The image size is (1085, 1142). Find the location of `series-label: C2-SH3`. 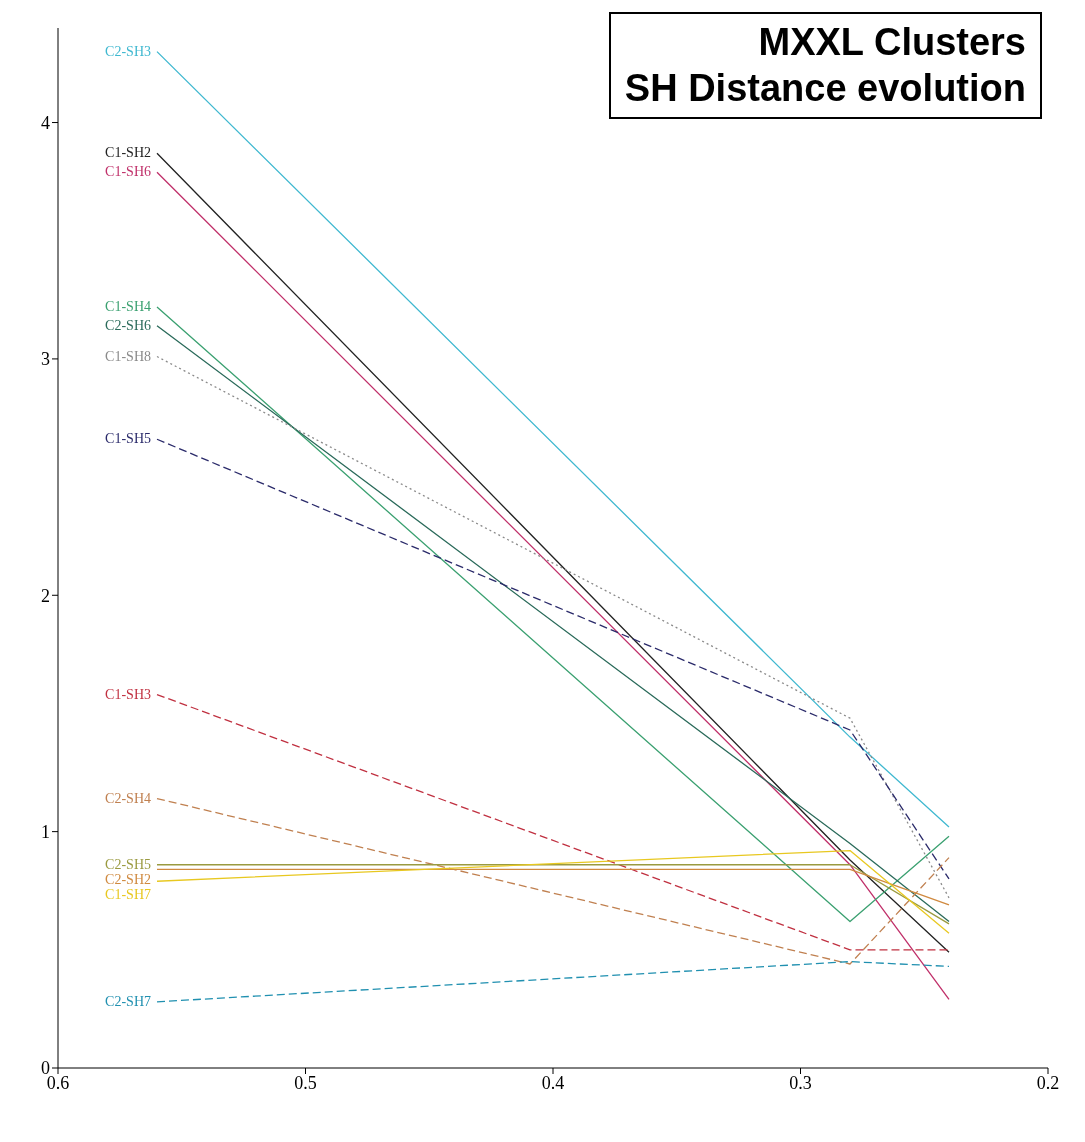

series-label: C2-SH3 is located at coordinates (128, 51).